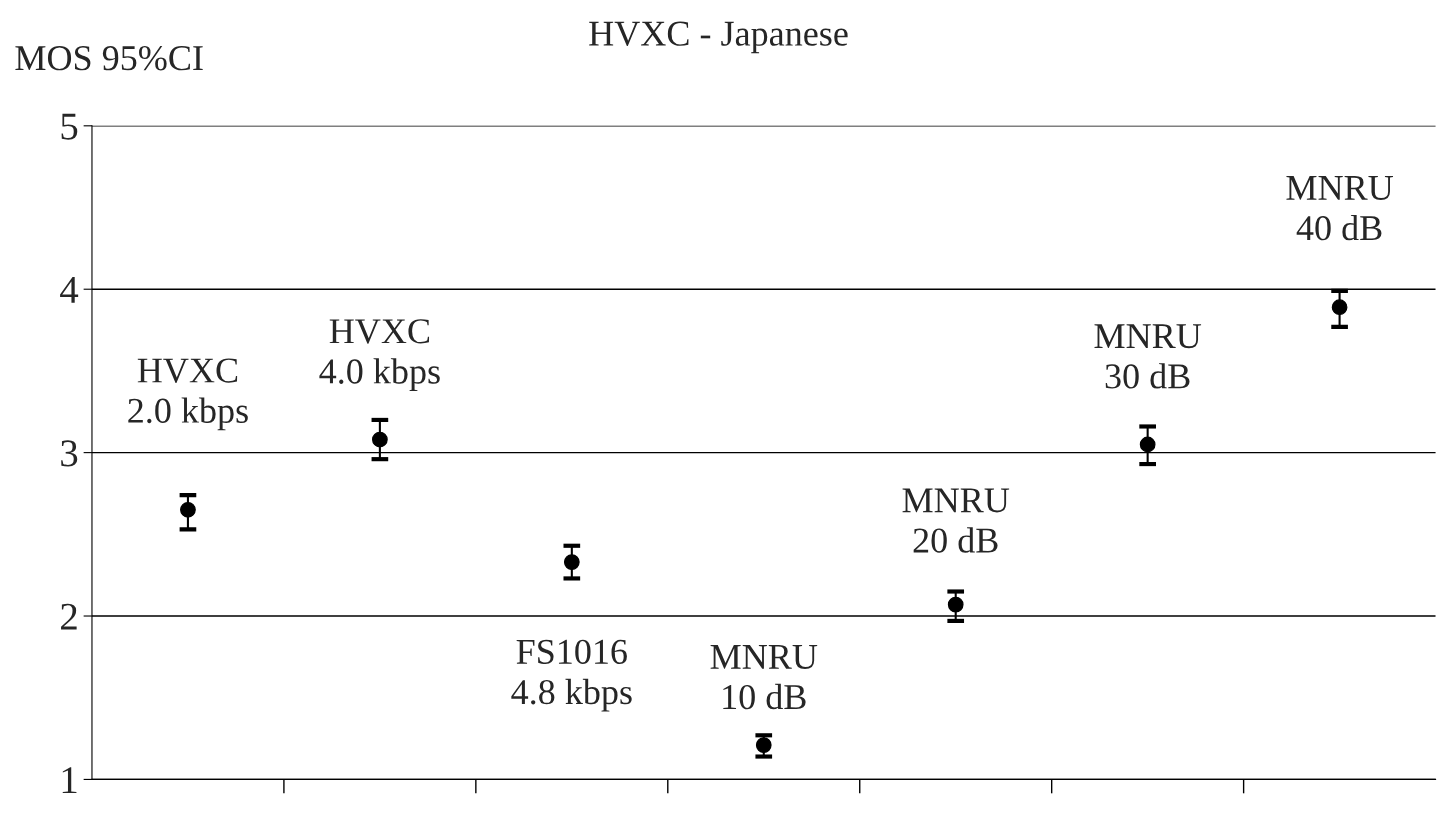 The image size is (1437, 817). Describe the element at coordinates (1148, 356) in the screenshot. I see `annotation: MNRU 30 dB` at that location.